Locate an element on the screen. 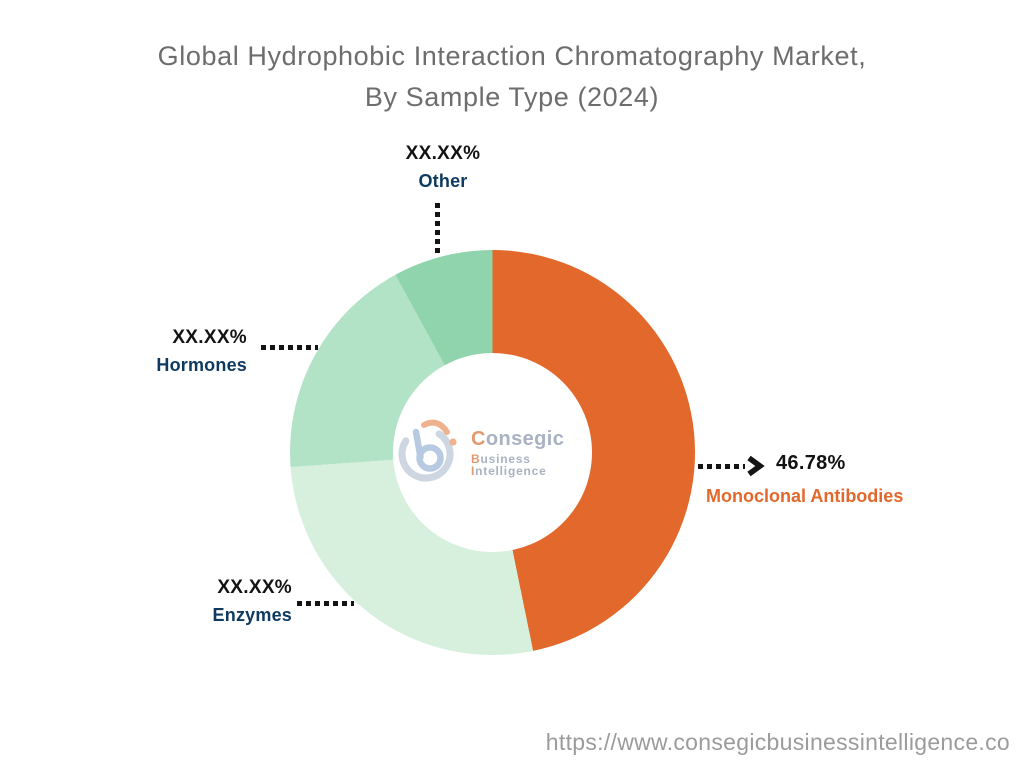 The image size is (1024, 768). label-hormones-name: Hormones is located at coordinates (201, 365).